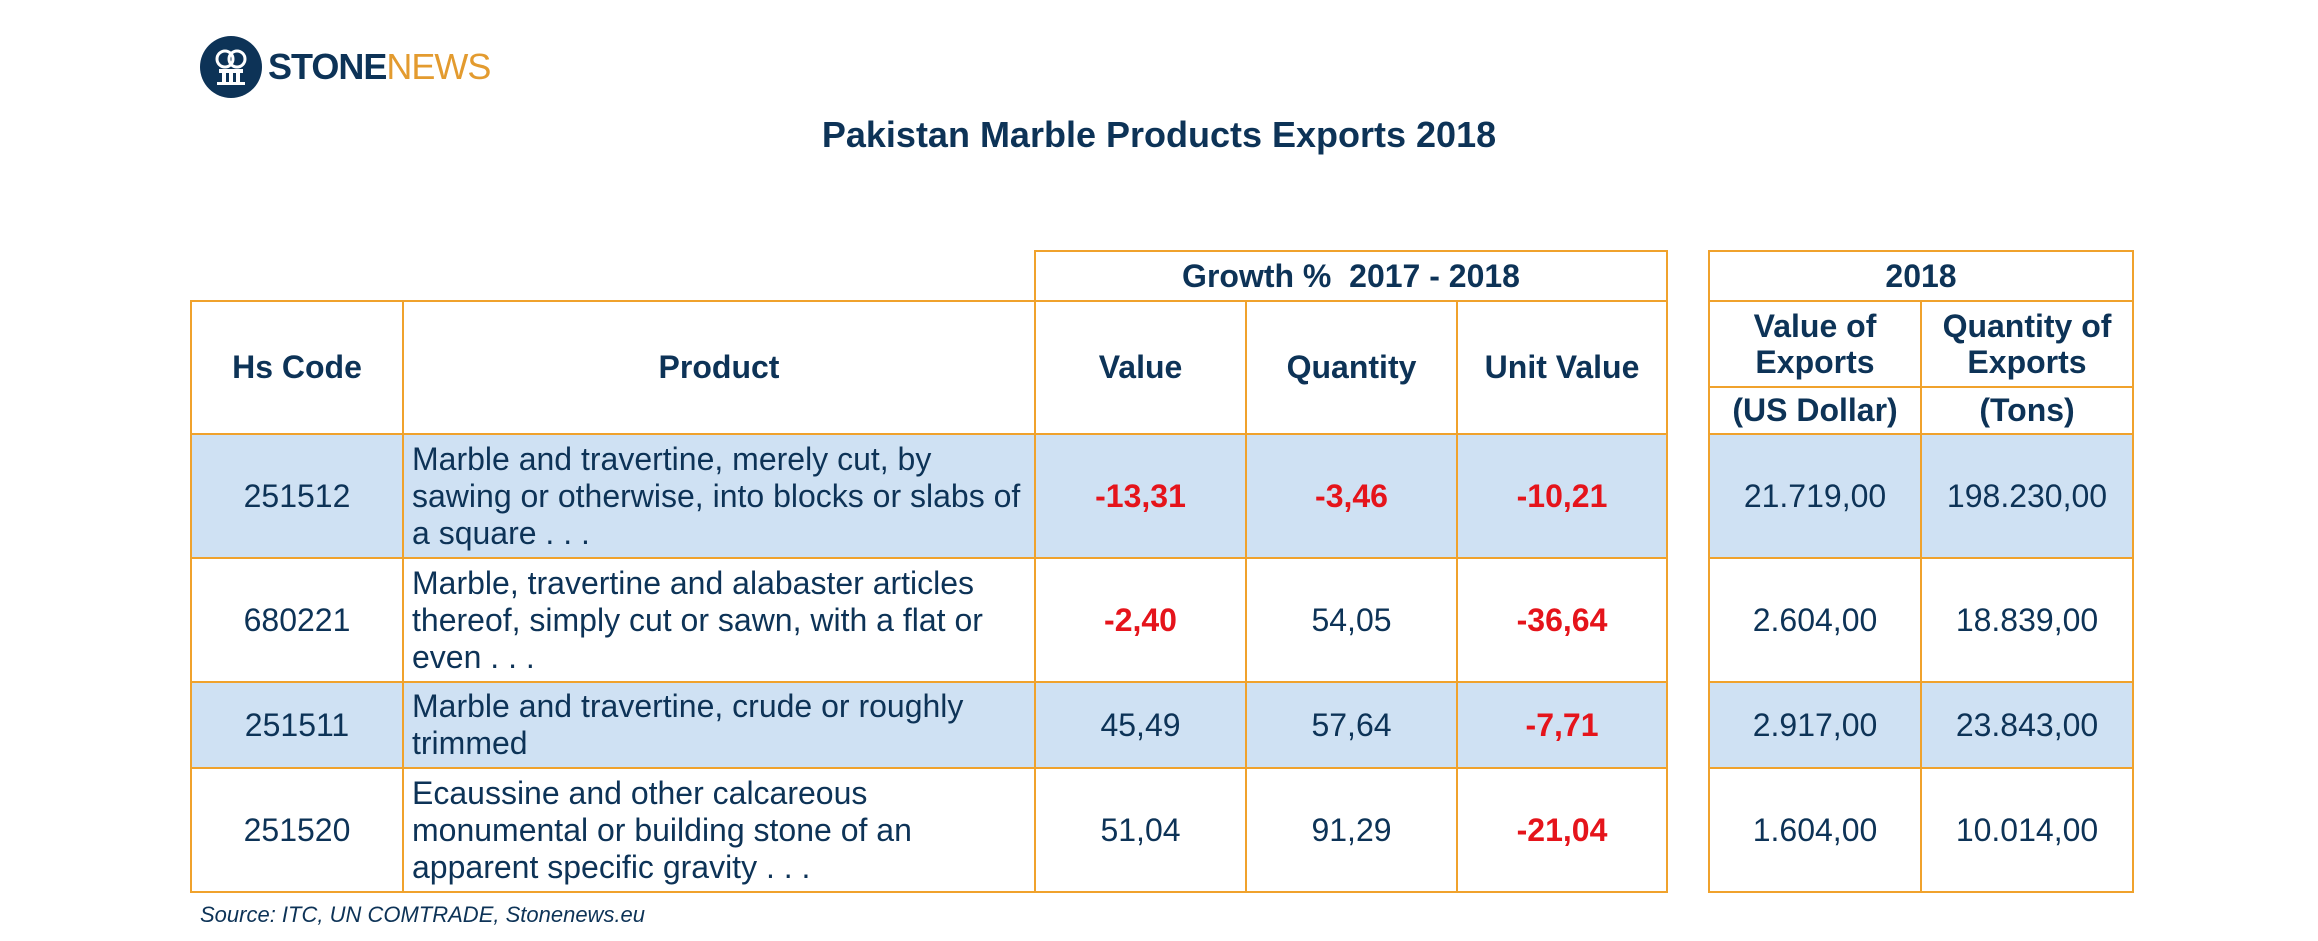 This screenshot has height=941, width=2318. I want to click on header-export-quantity-unit: (Tons), so click(2027, 410).